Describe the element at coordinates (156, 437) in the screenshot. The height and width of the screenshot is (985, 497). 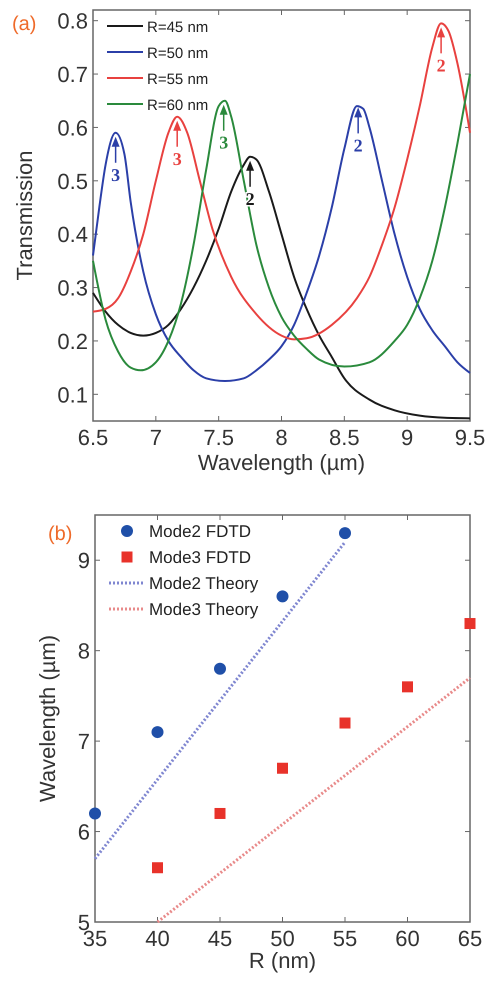
I see `x-tick-label: 7` at that location.